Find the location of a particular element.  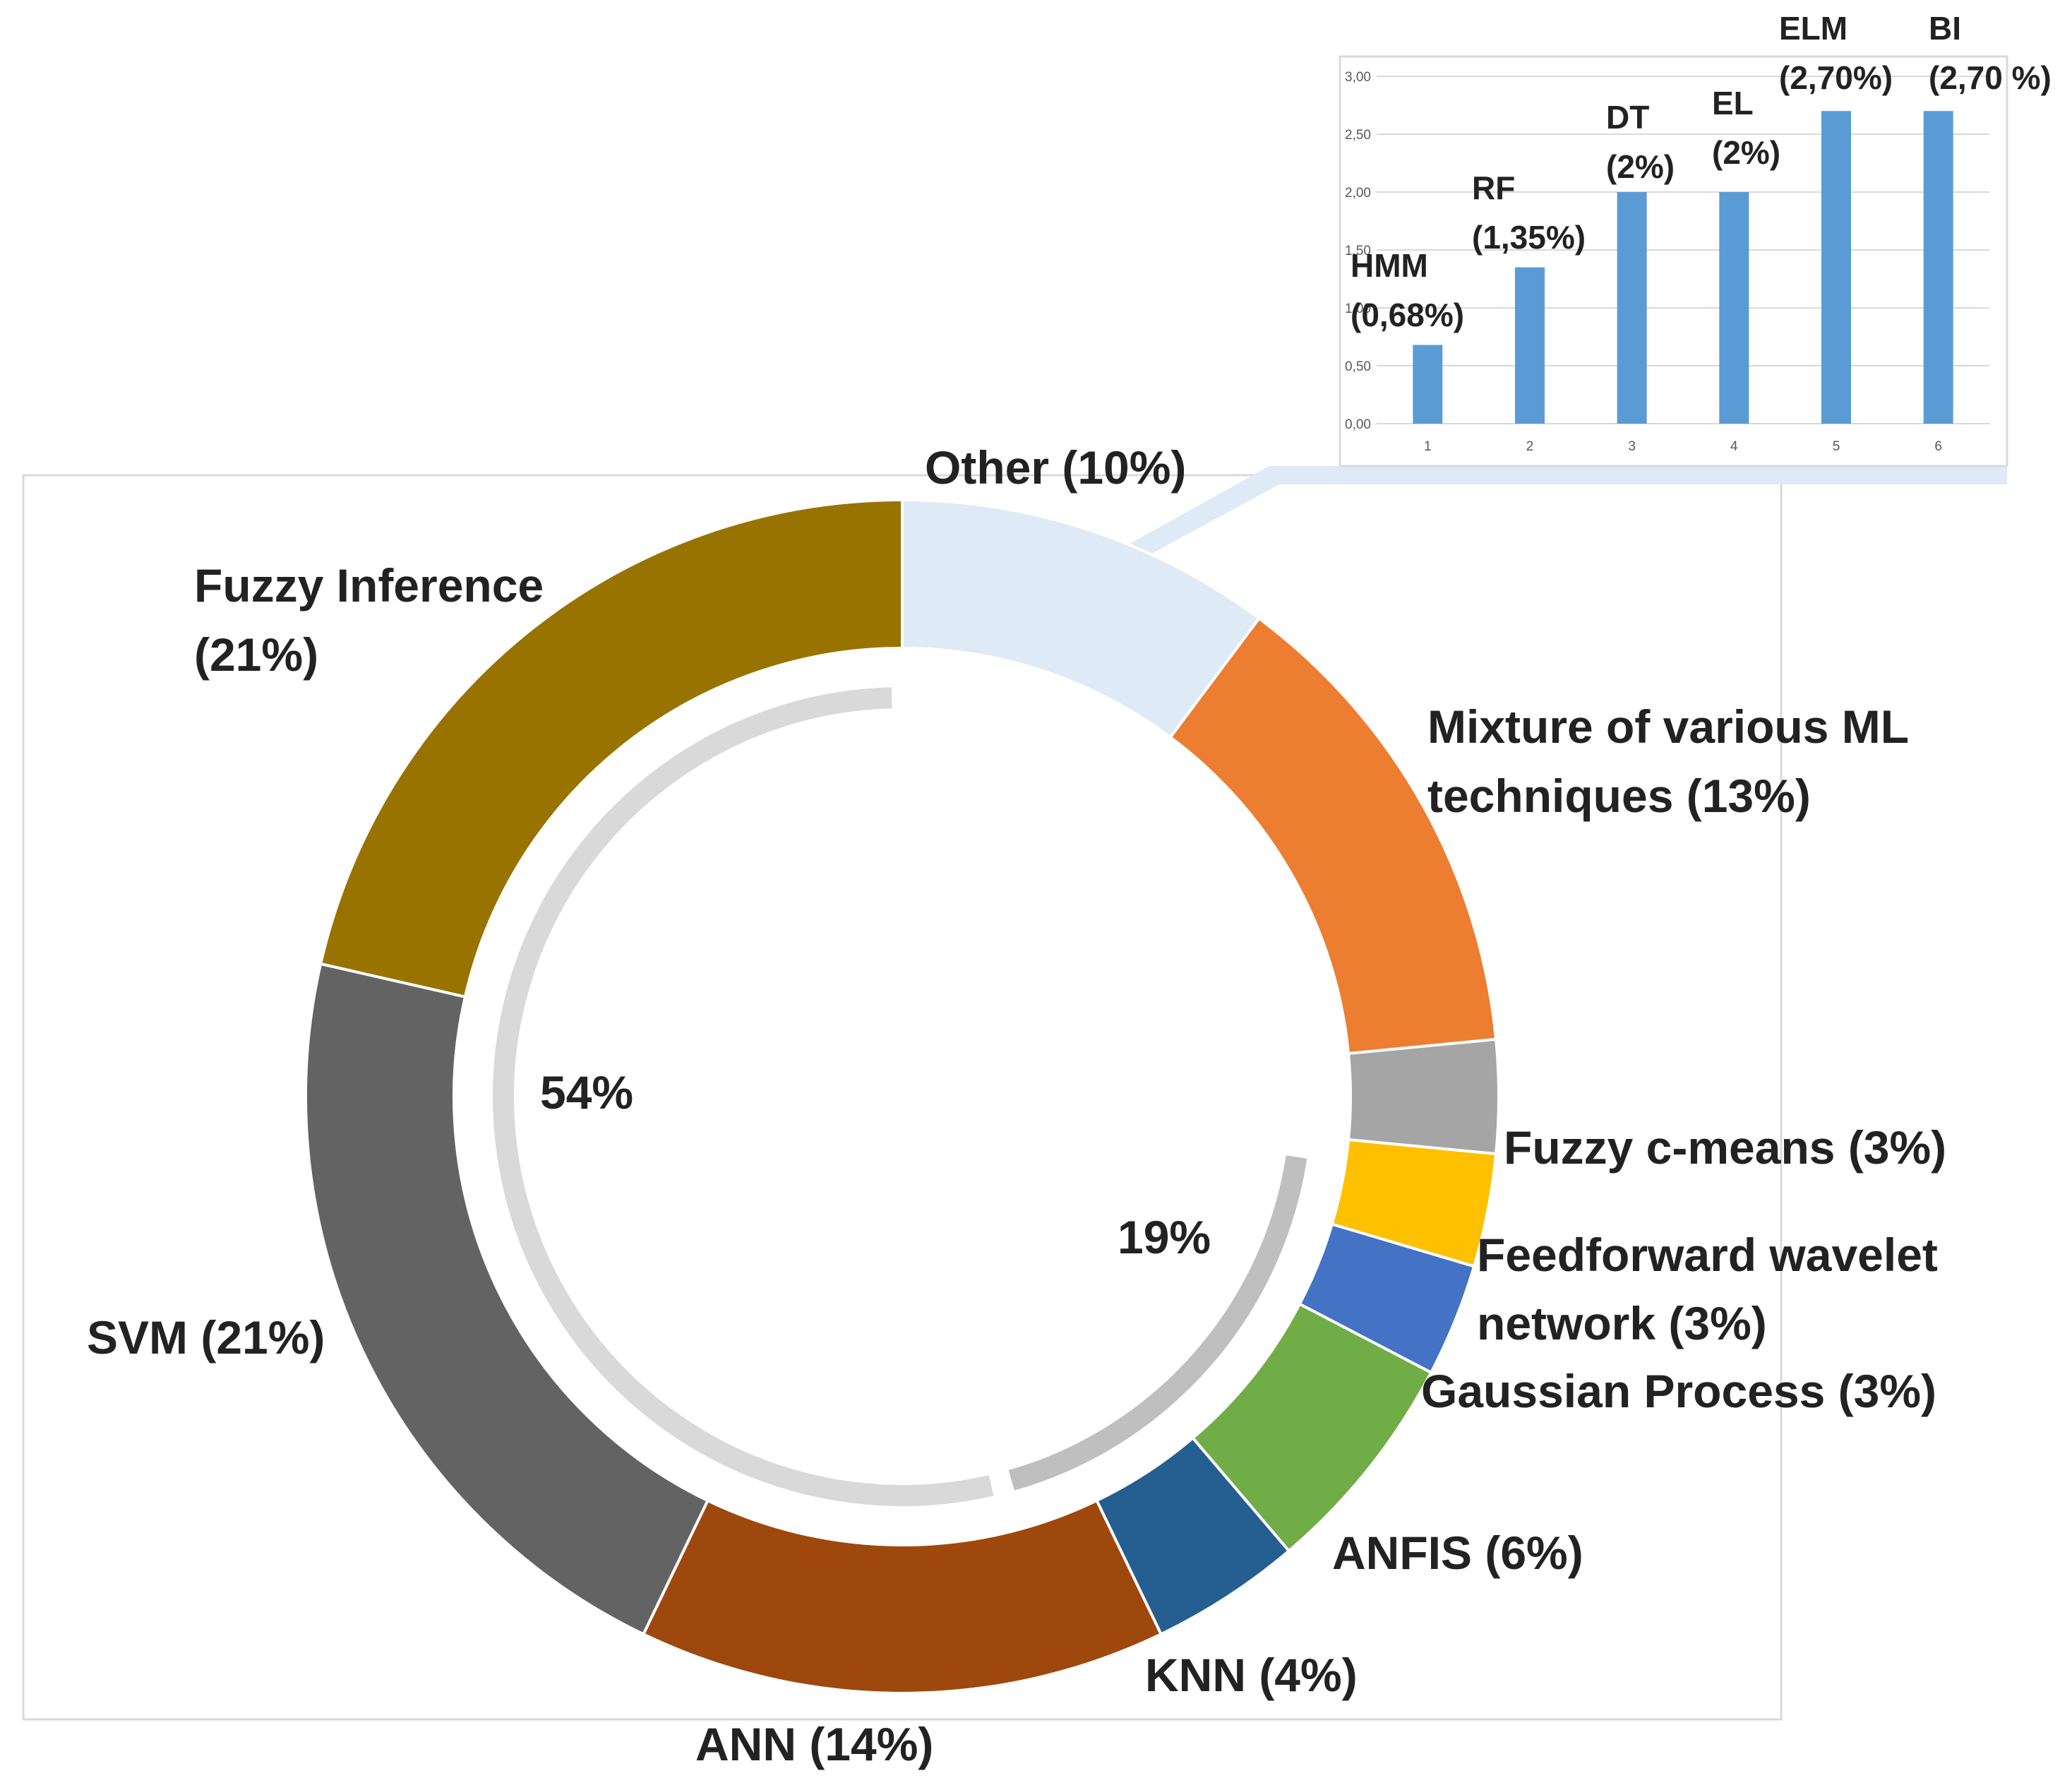

inner-label-54: 54% is located at coordinates (586, 1092).